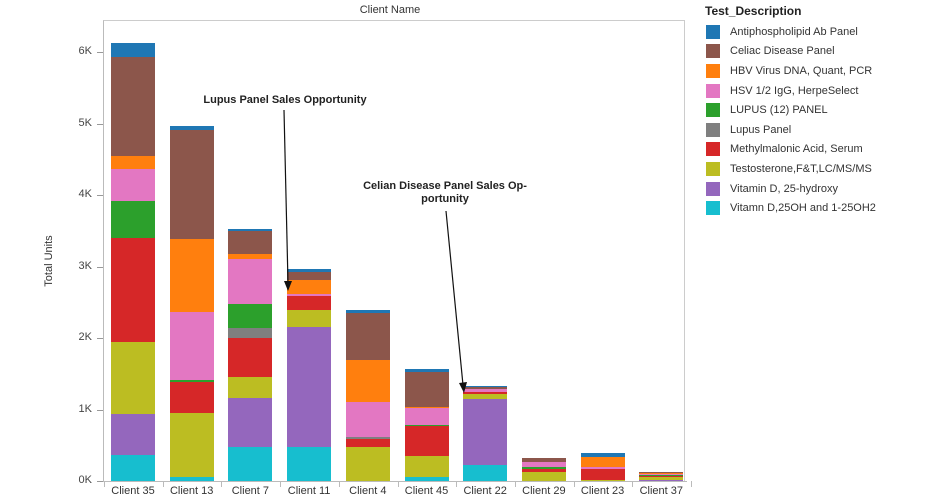 Image resolution: width=930 pixels, height=500 pixels. I want to click on legend-item: Celiac Disease Panel, so click(817, 52).